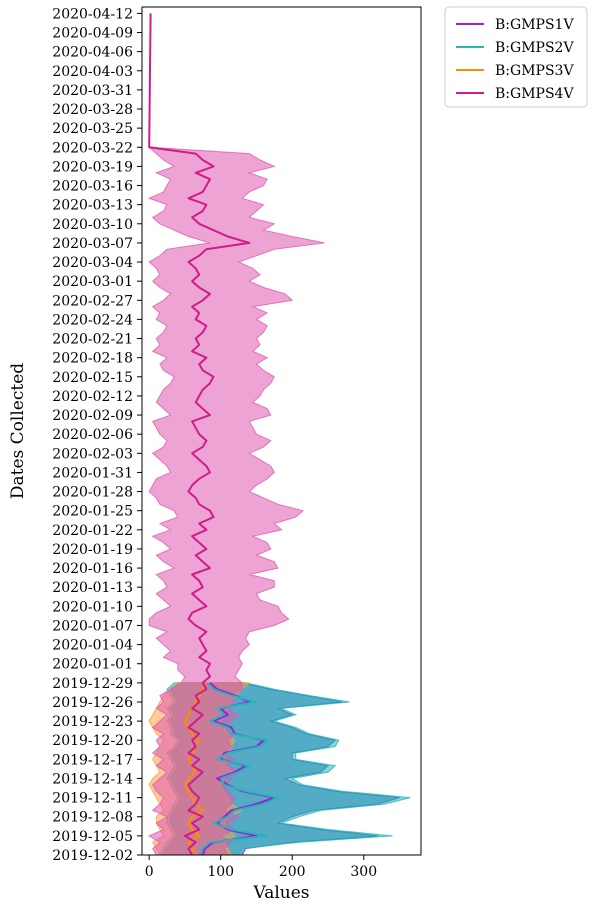 The width and height of the screenshot is (598, 912). What do you see at coordinates (92, 454) in the screenshot?
I see `y-tick-label: 2020-02-03` at bounding box center [92, 454].